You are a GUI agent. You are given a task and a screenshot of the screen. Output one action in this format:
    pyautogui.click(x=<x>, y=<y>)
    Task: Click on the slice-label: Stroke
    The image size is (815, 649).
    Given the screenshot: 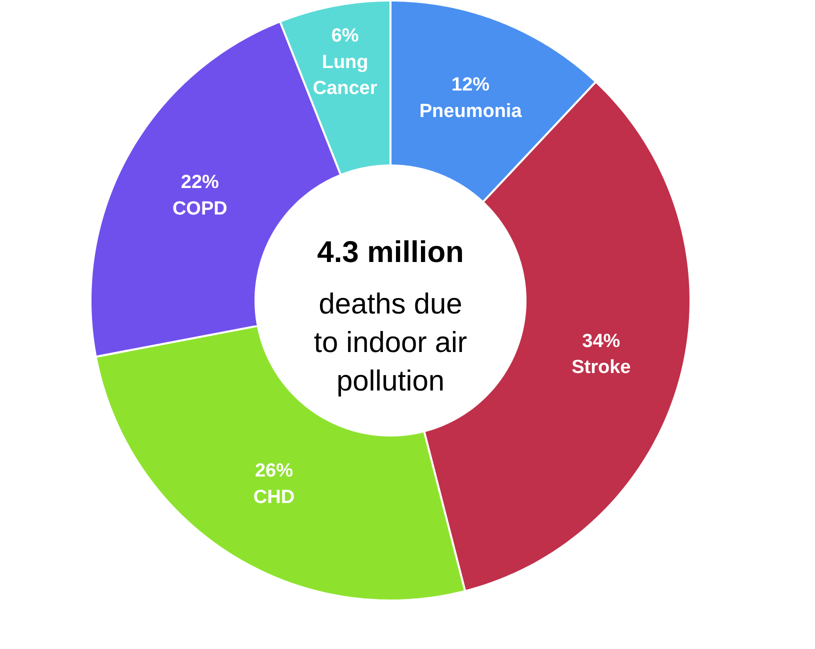 What is the action you would take?
    pyautogui.click(x=601, y=367)
    